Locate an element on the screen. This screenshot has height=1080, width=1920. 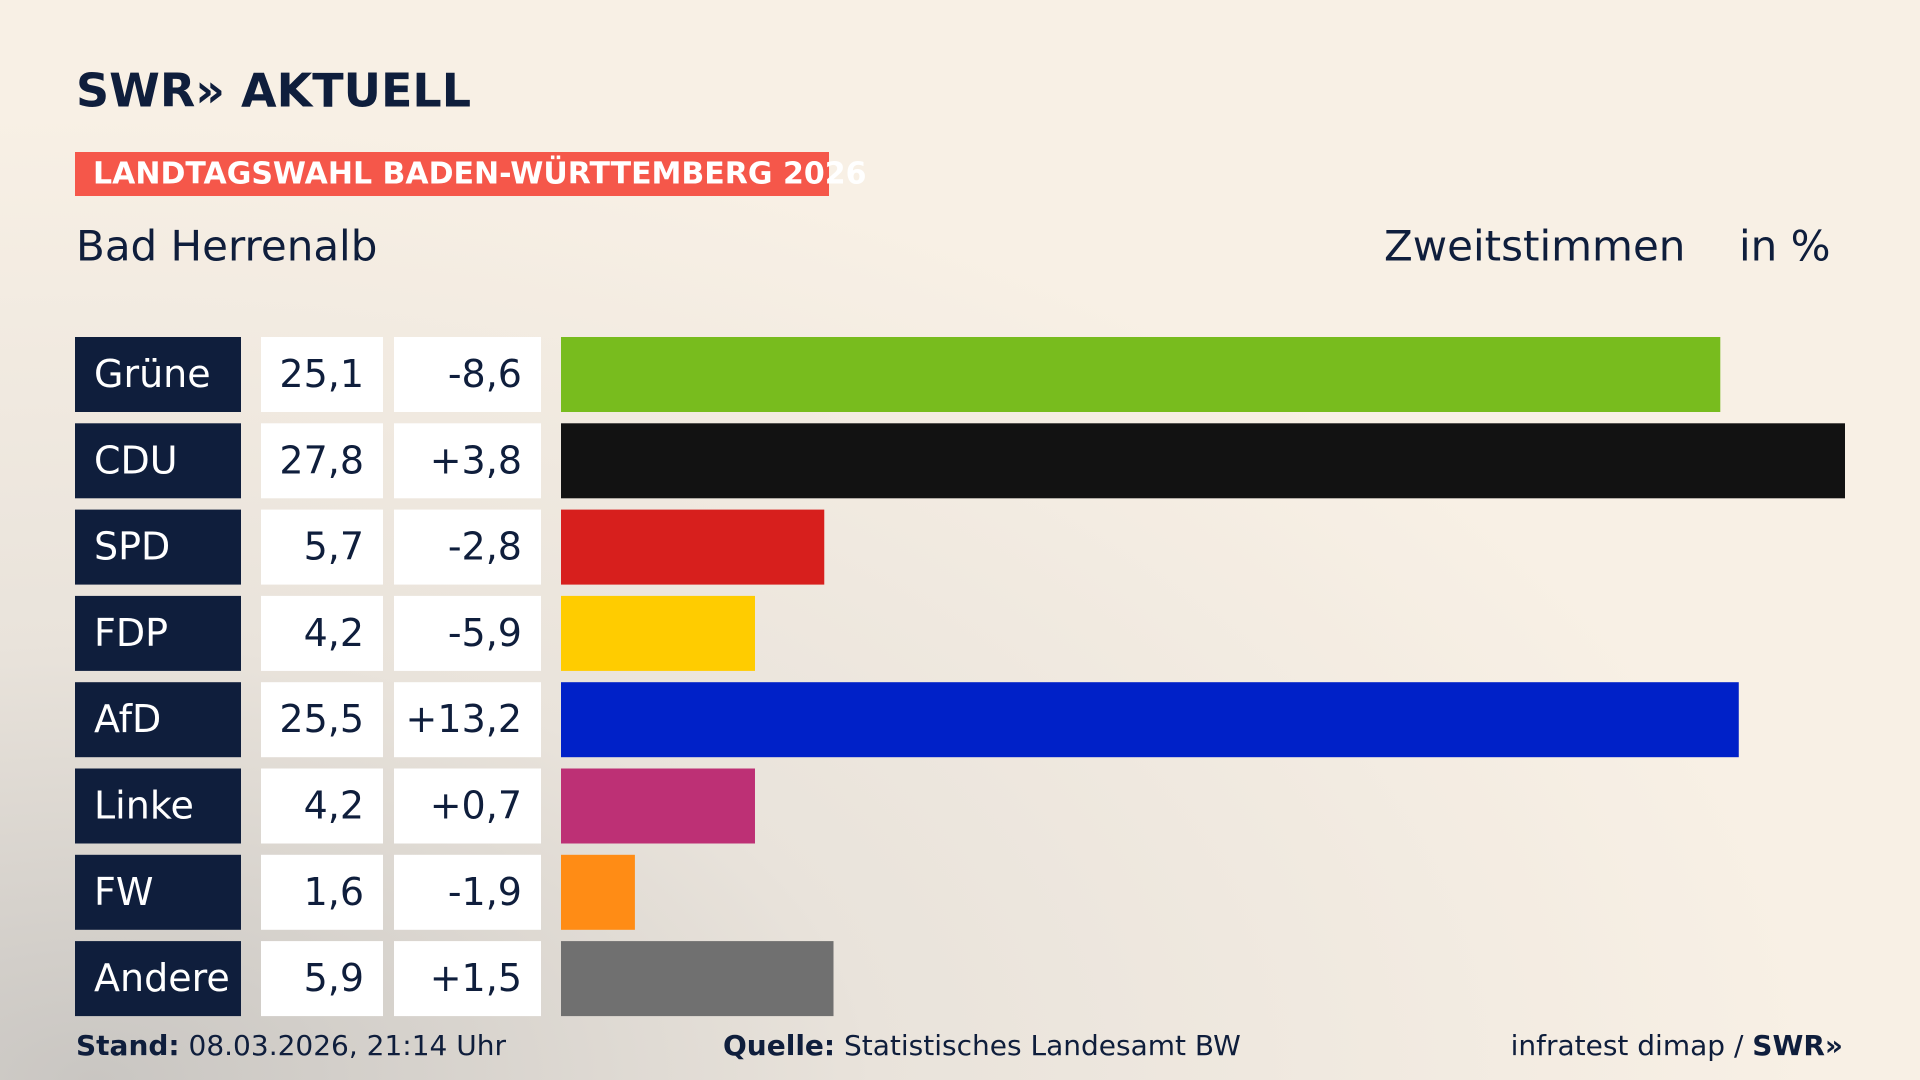
value-label: 25,1 is located at coordinates (321, 374).